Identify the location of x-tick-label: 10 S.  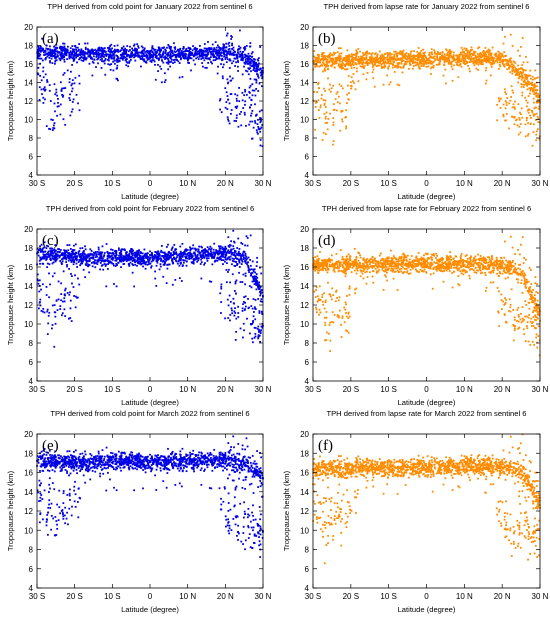
(388, 183).